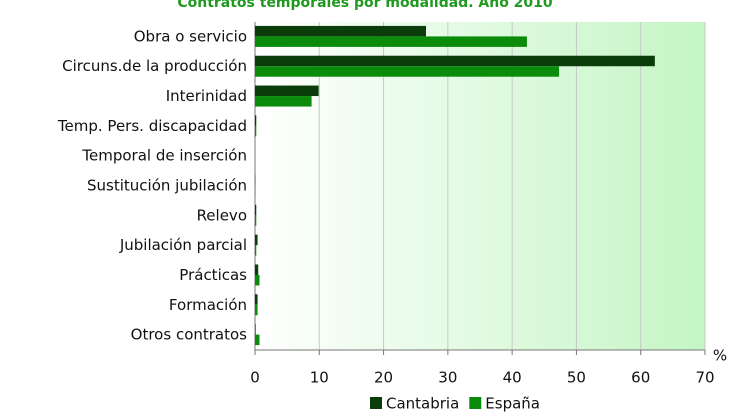  I want to click on x-tick-label: 10, so click(319, 378).